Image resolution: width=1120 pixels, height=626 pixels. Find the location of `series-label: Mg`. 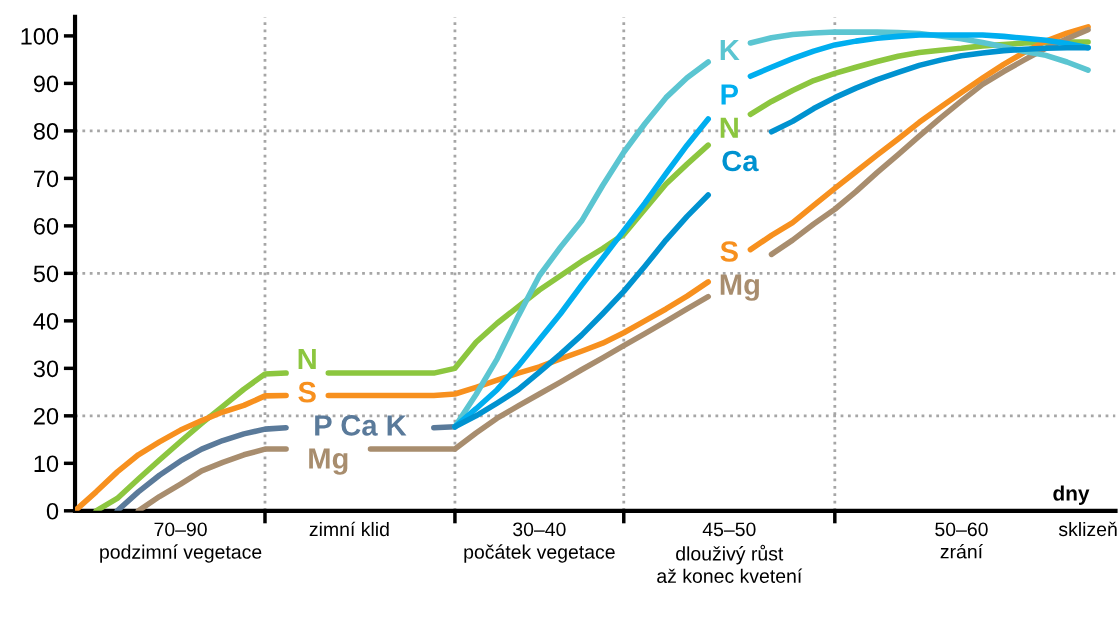

series-label: Mg is located at coordinates (739, 287).